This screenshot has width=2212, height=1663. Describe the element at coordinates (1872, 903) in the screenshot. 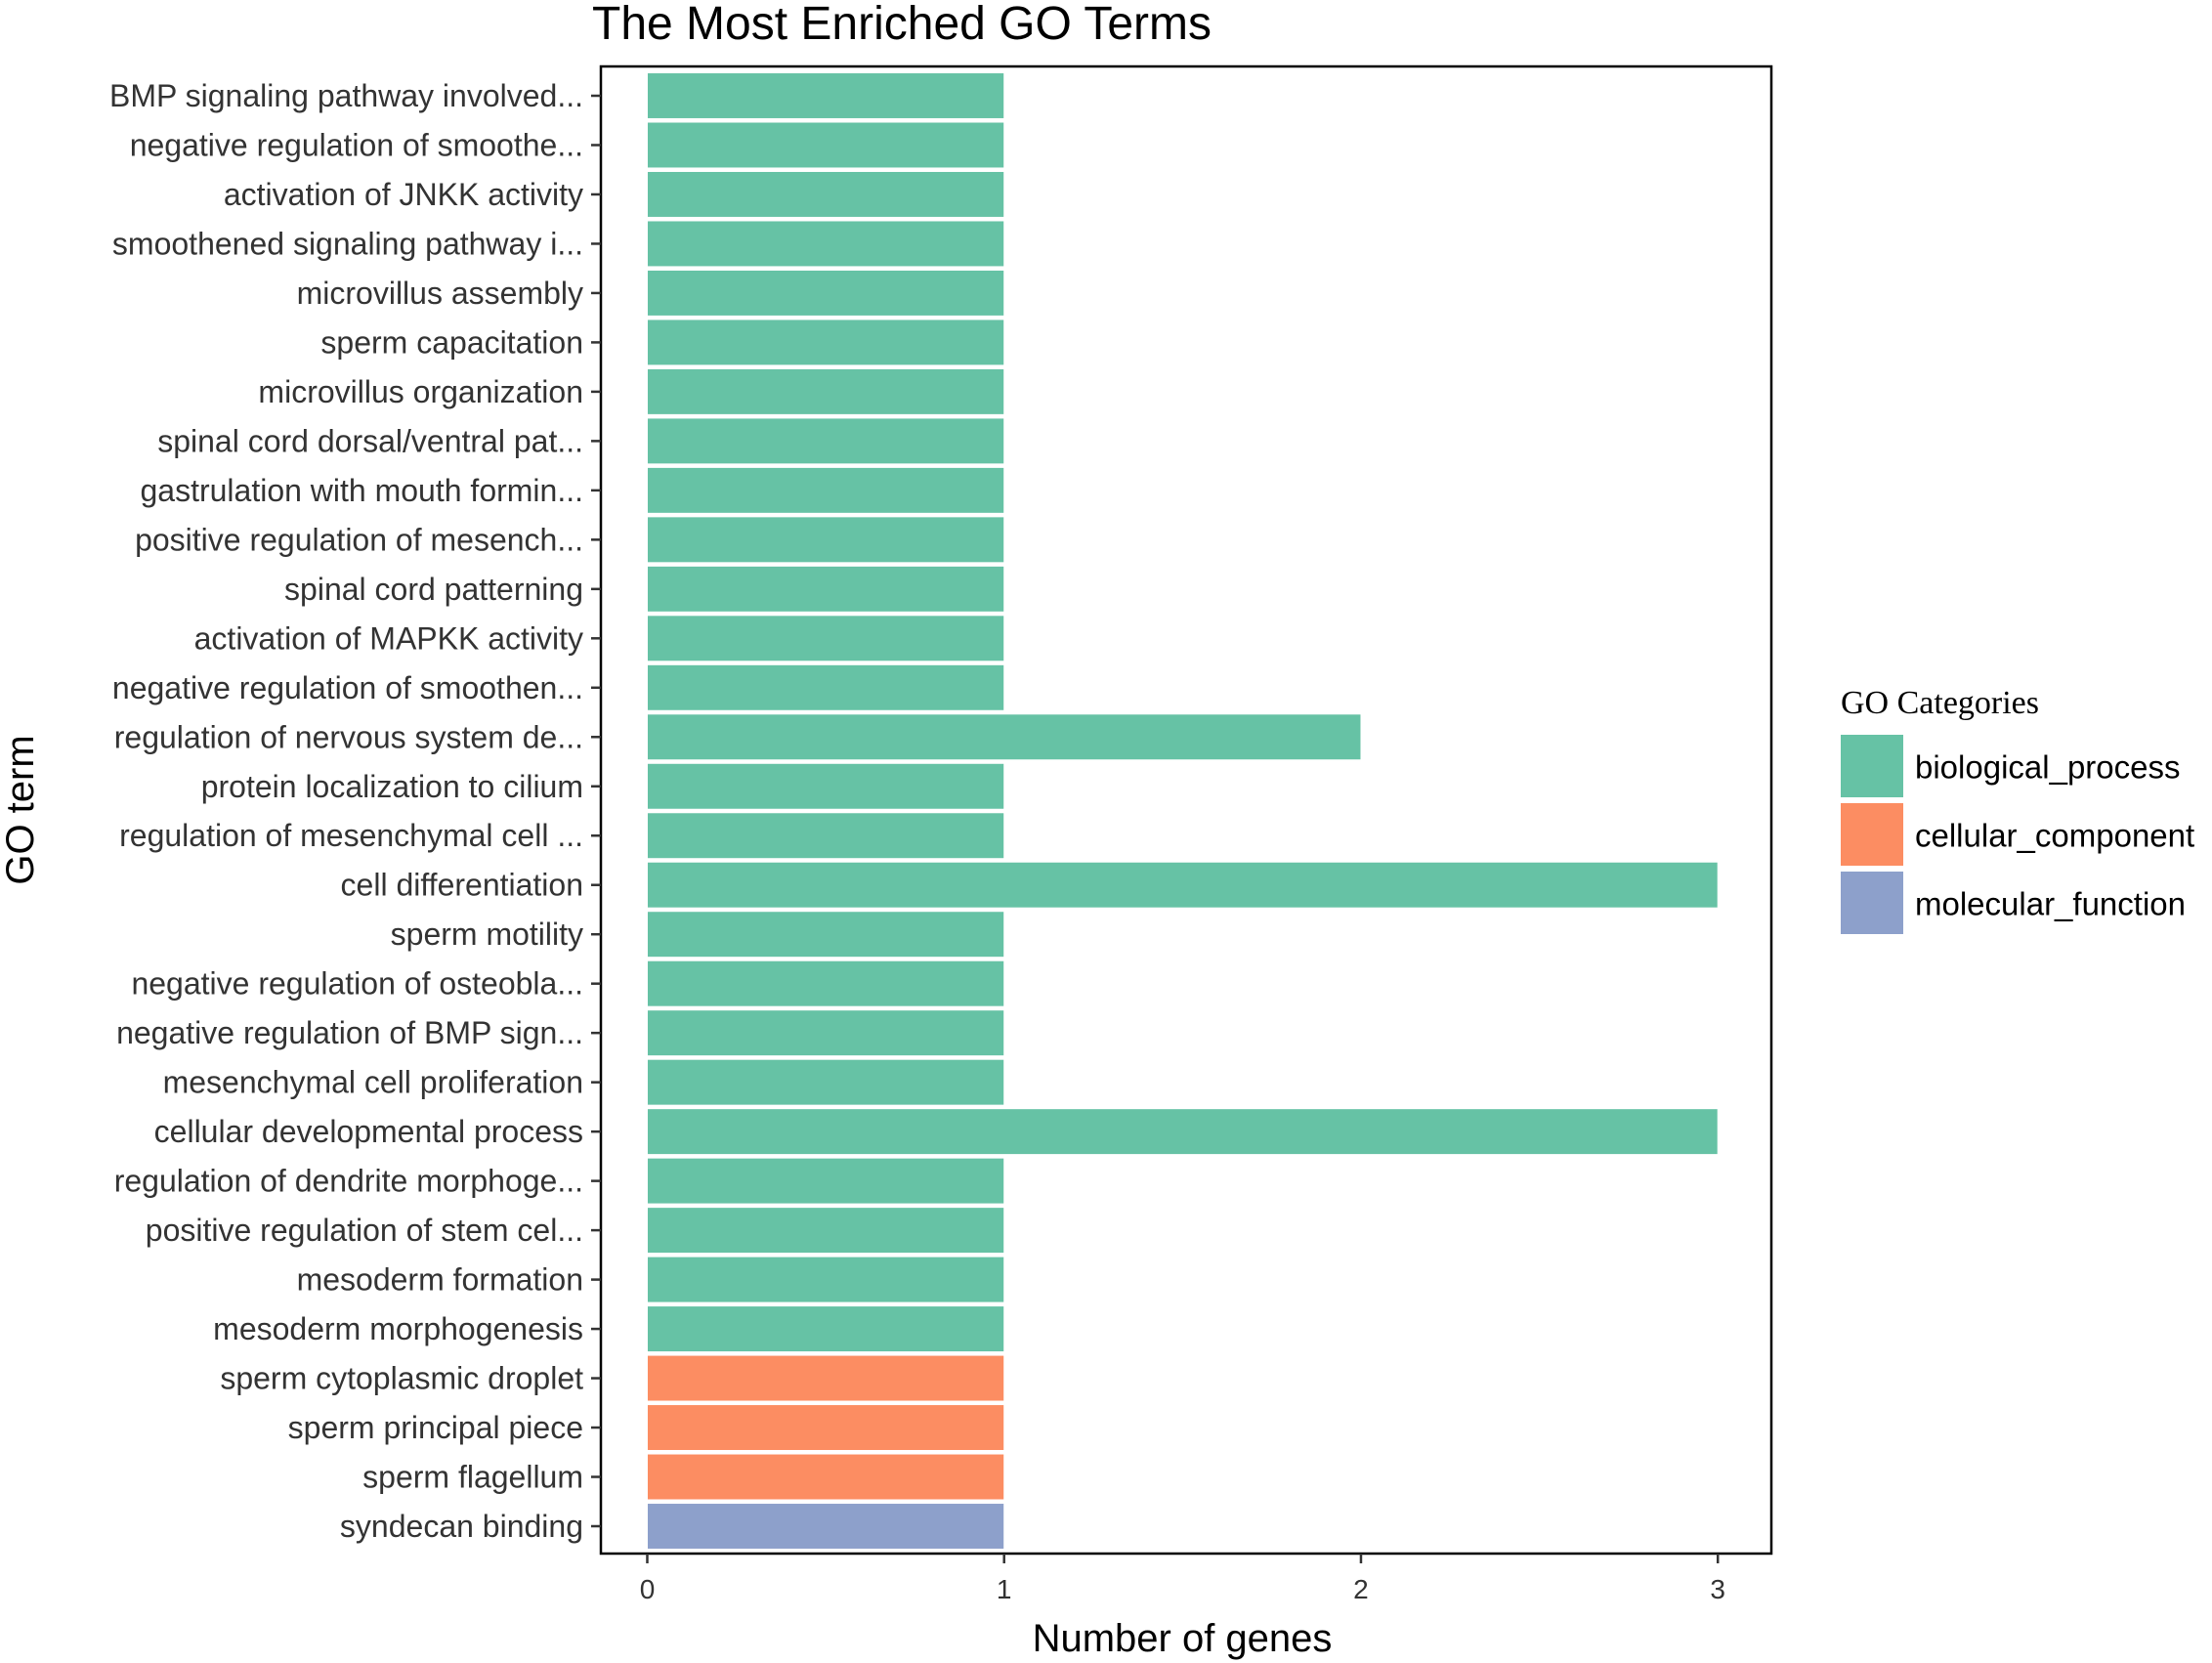

I see `legend-key-molecular-function` at that location.